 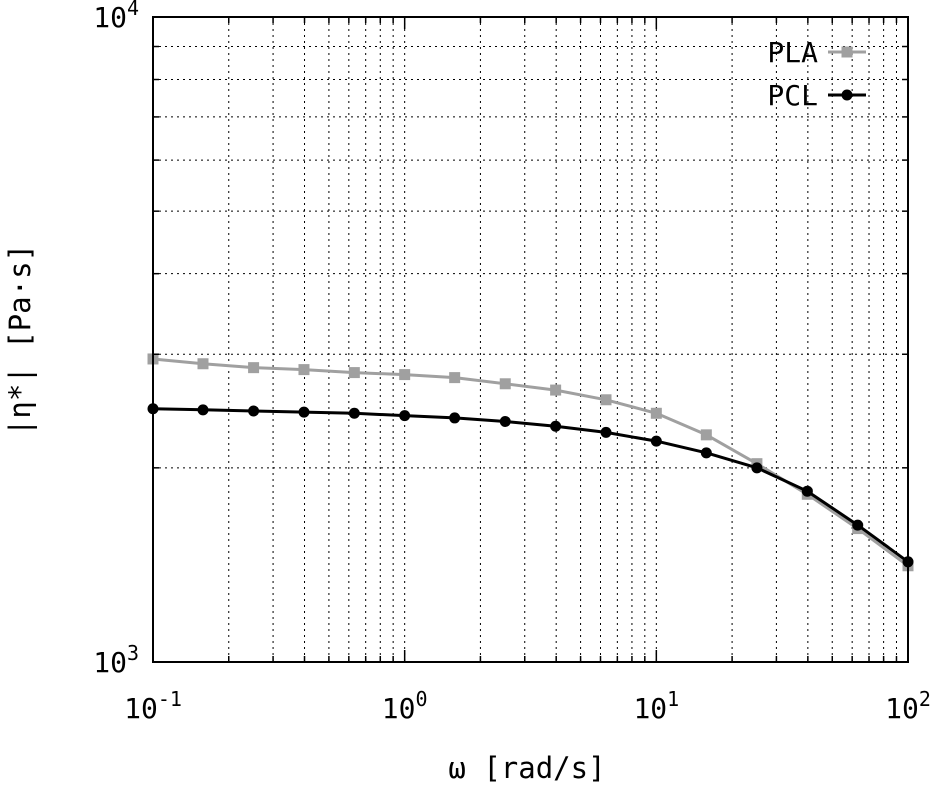 What do you see at coordinates (133, 10) in the screenshot?
I see `y-tick-label-exponent: 4` at bounding box center [133, 10].